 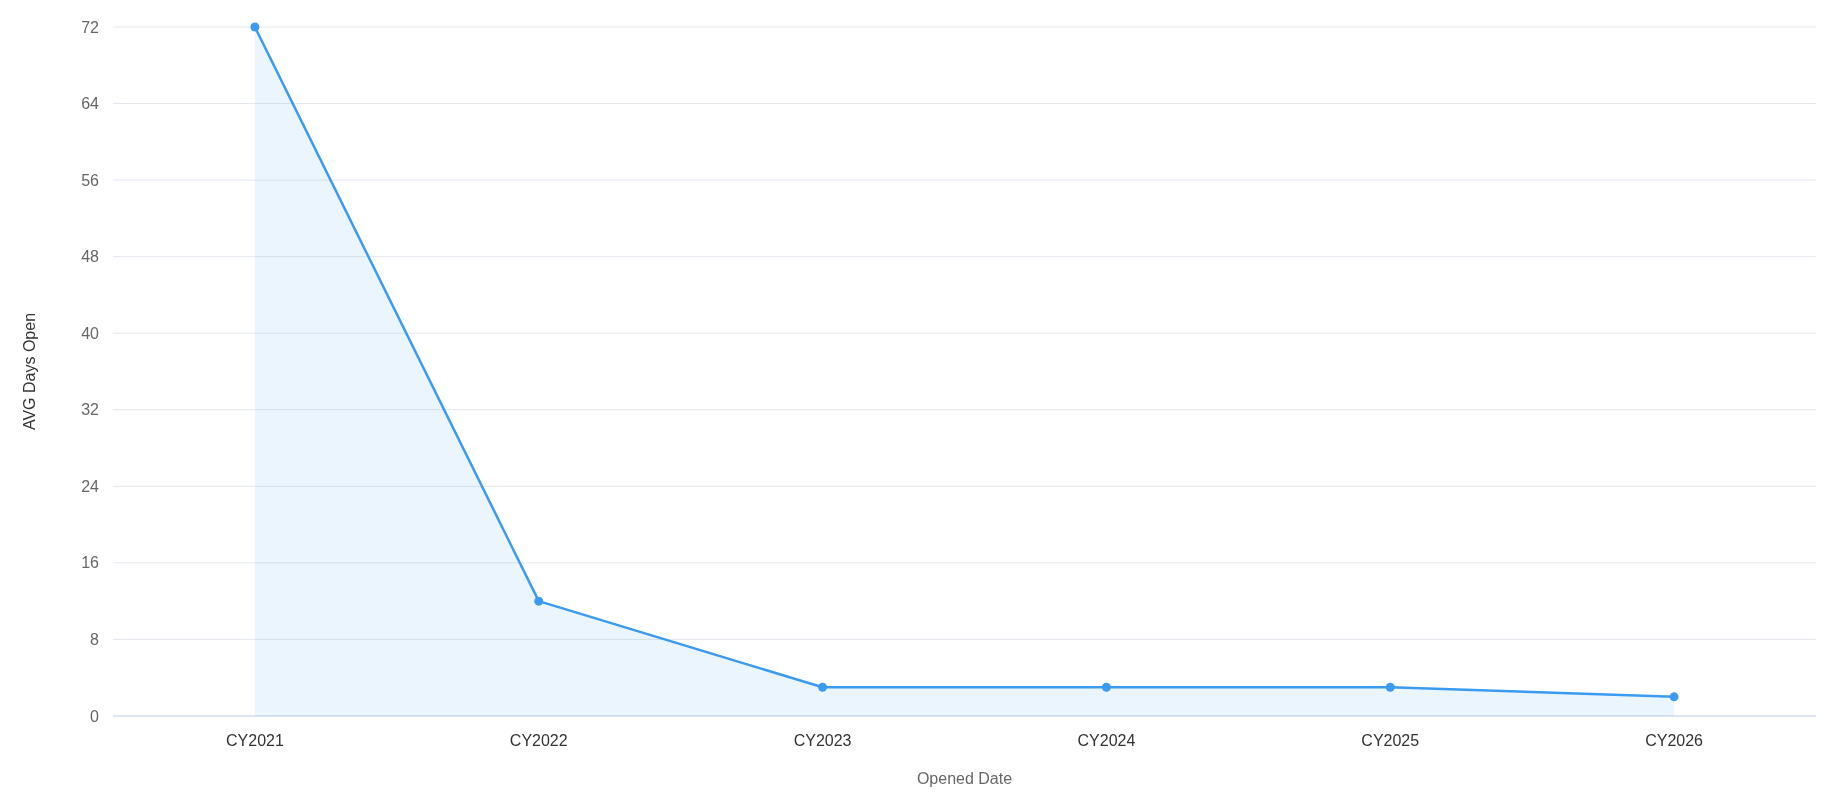 I want to click on x-tick-label: CY2022, so click(x=538, y=740).